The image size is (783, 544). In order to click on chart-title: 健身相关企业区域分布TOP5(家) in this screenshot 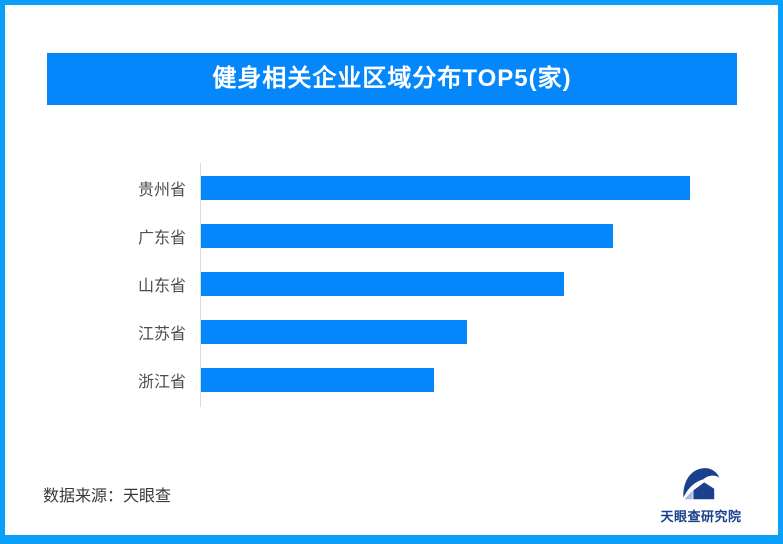, I will do `click(392, 79)`.